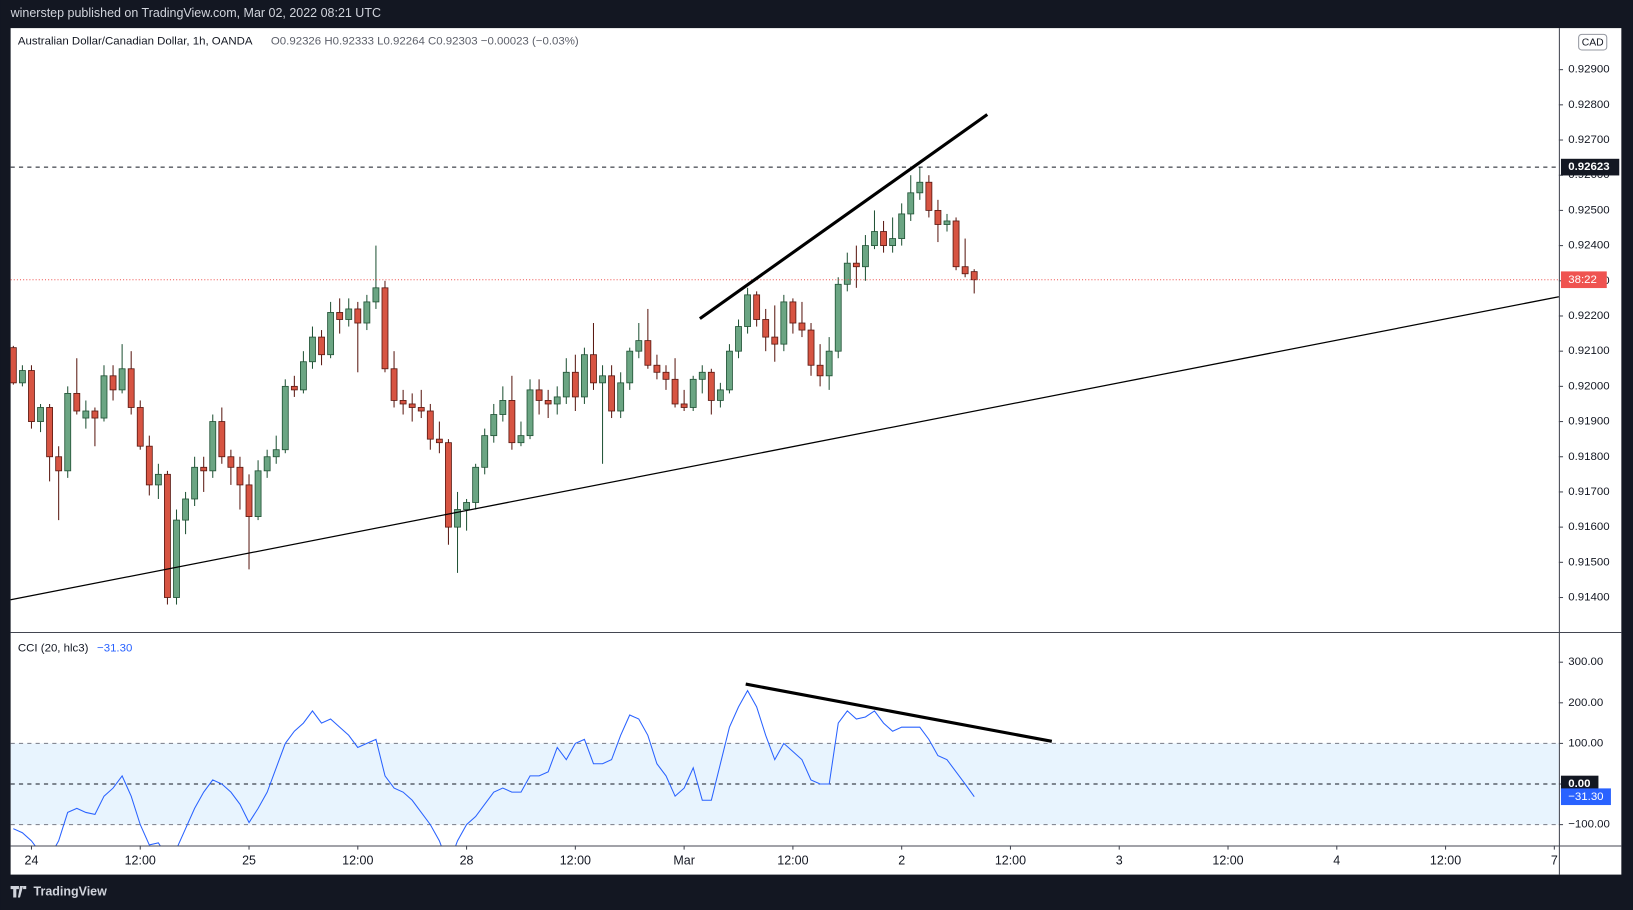 The width and height of the screenshot is (1633, 910). What do you see at coordinates (684, 860) in the screenshot?
I see `x-tick-label: Mar` at bounding box center [684, 860].